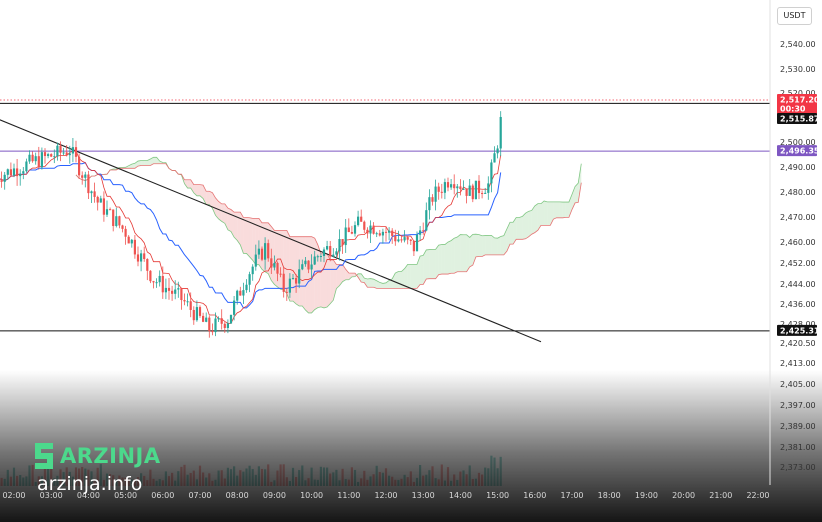  I want to click on x-tick-label: 22:00, so click(757, 495).